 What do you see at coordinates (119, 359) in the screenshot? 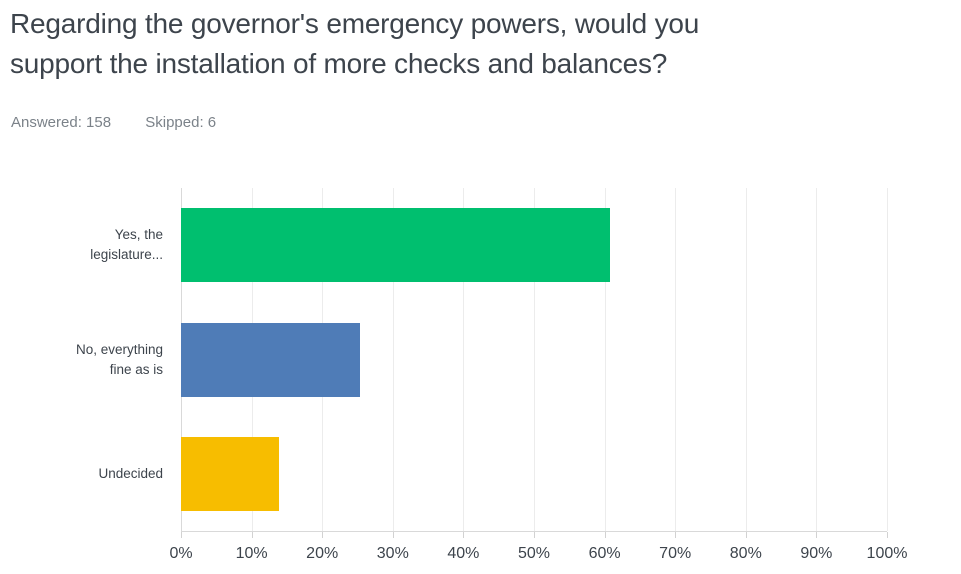
I see `category-label: No, everything fine as is` at bounding box center [119, 359].